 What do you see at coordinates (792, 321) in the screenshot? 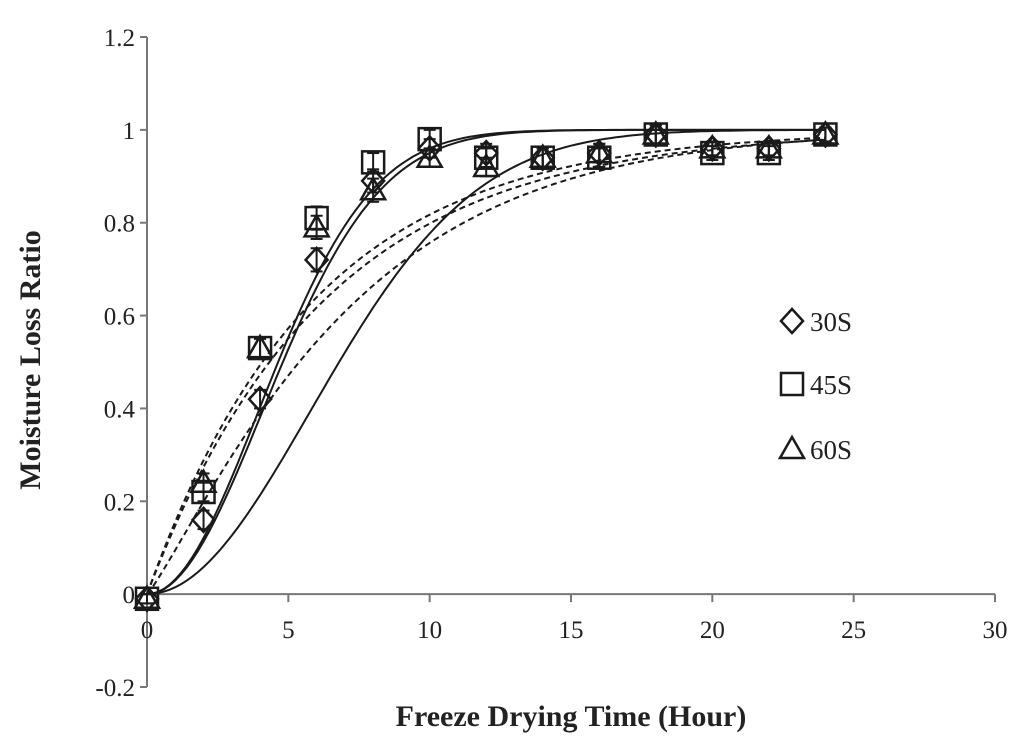
I see `legend-marker-diamond` at bounding box center [792, 321].